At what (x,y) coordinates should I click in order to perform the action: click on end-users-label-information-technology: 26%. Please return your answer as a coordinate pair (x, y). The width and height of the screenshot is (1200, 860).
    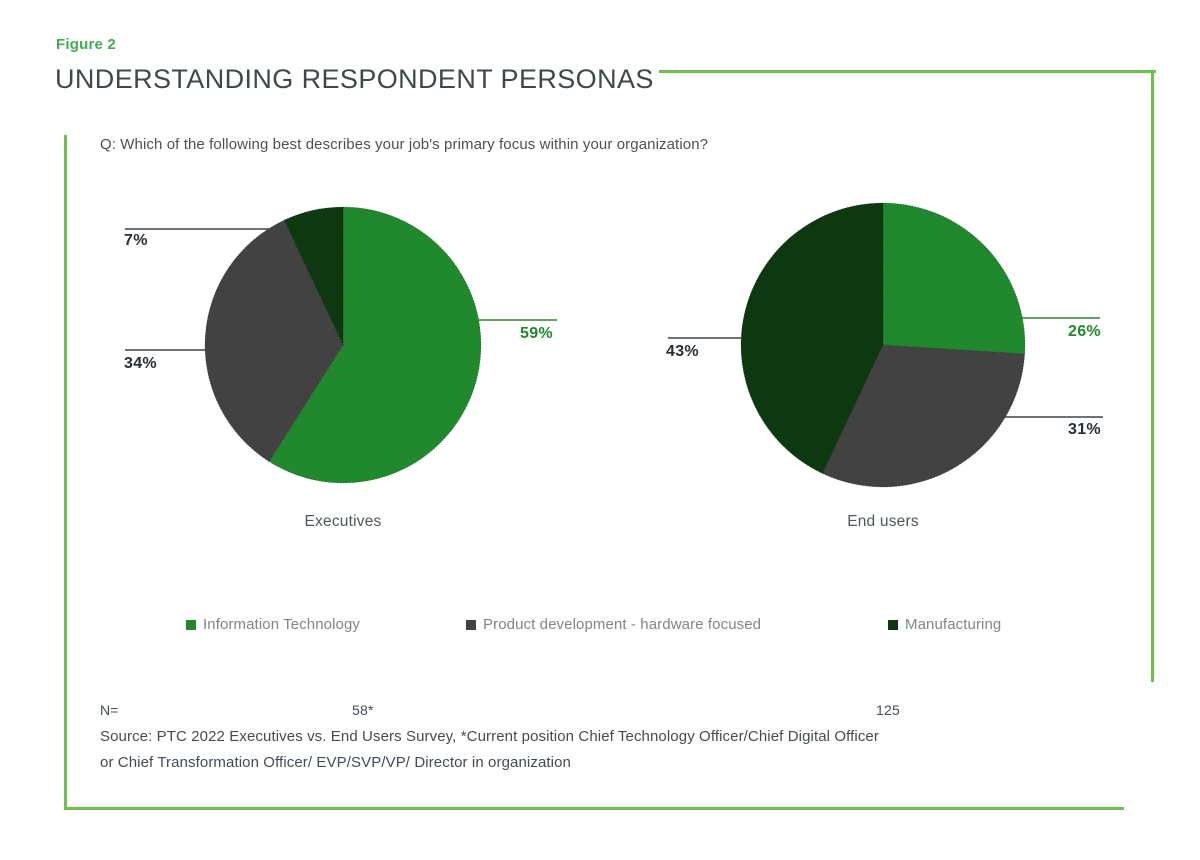
    Looking at the image, I should click on (1084, 331).